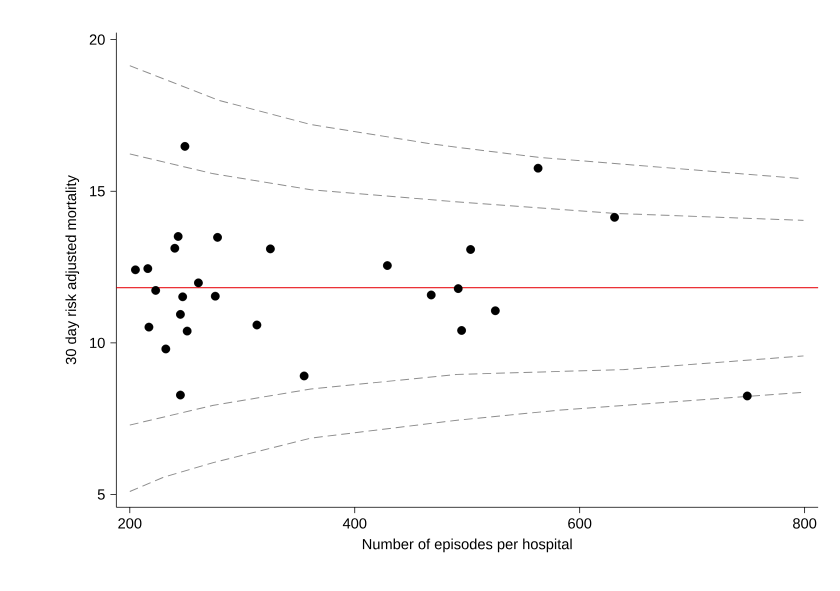  Describe the element at coordinates (97, 343) in the screenshot. I see `y-tick-label: 10` at that location.